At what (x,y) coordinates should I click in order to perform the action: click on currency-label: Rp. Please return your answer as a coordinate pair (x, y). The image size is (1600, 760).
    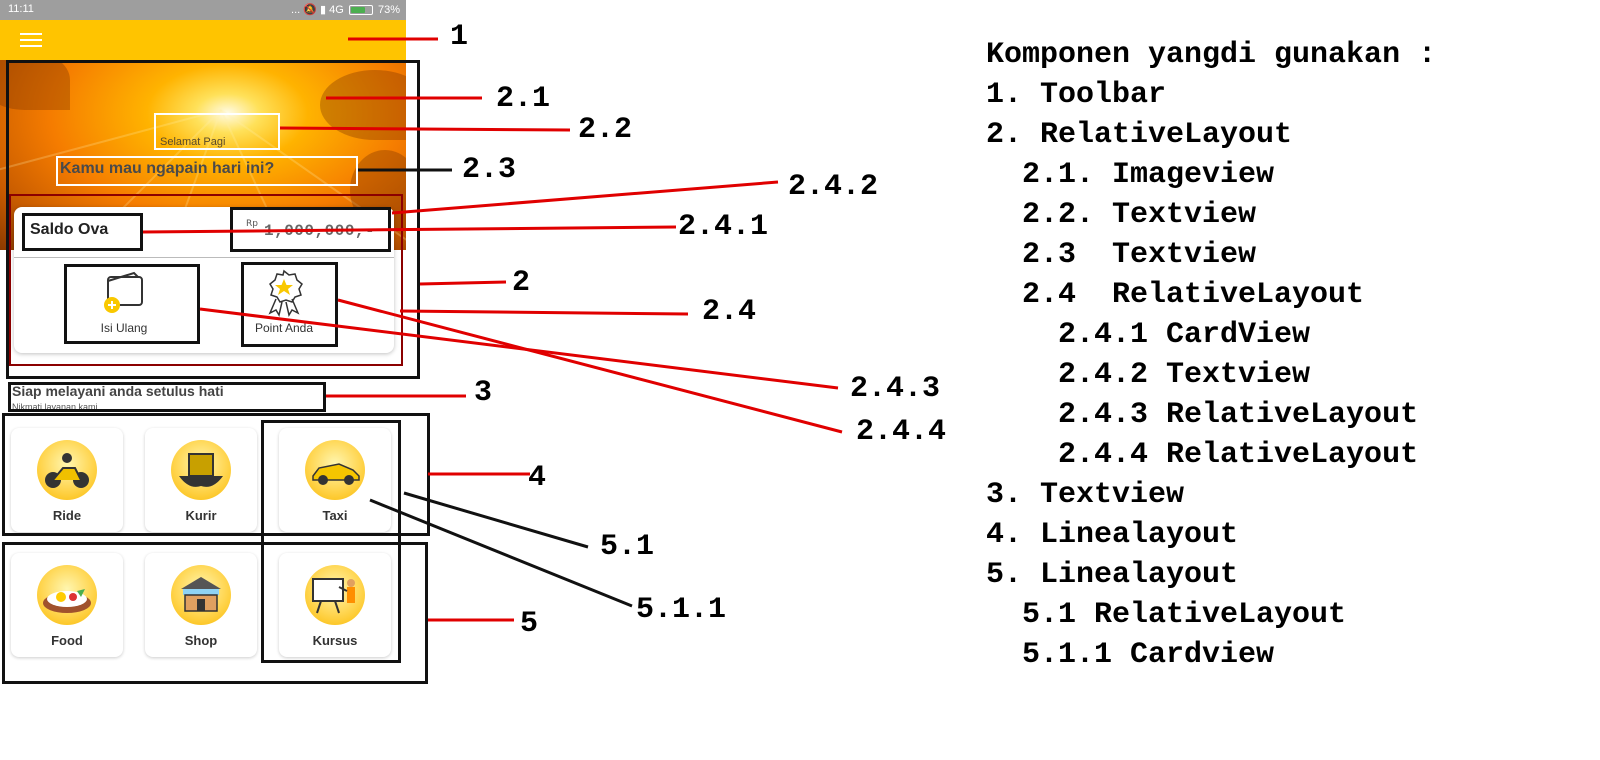
    Looking at the image, I should click on (252, 224).